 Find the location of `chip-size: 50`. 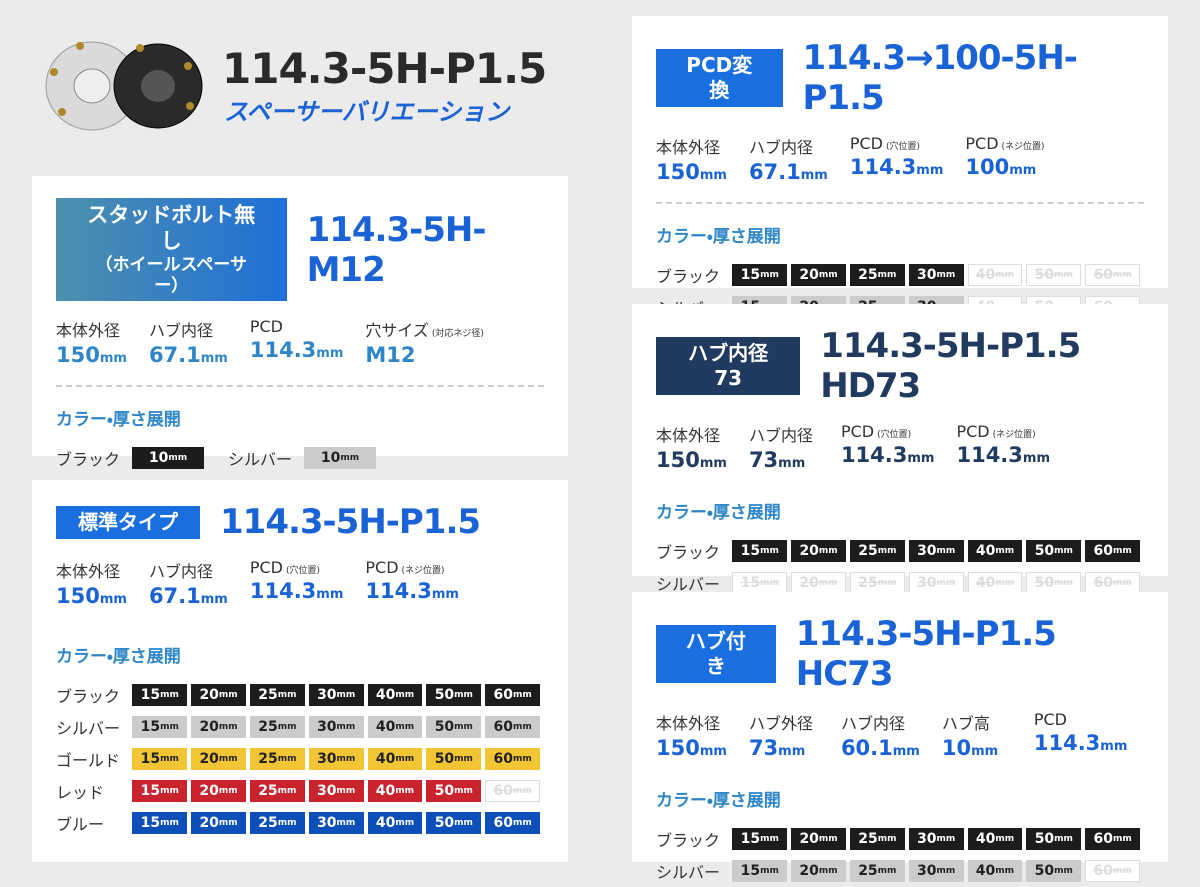

chip-size: 50 is located at coordinates (444, 759).